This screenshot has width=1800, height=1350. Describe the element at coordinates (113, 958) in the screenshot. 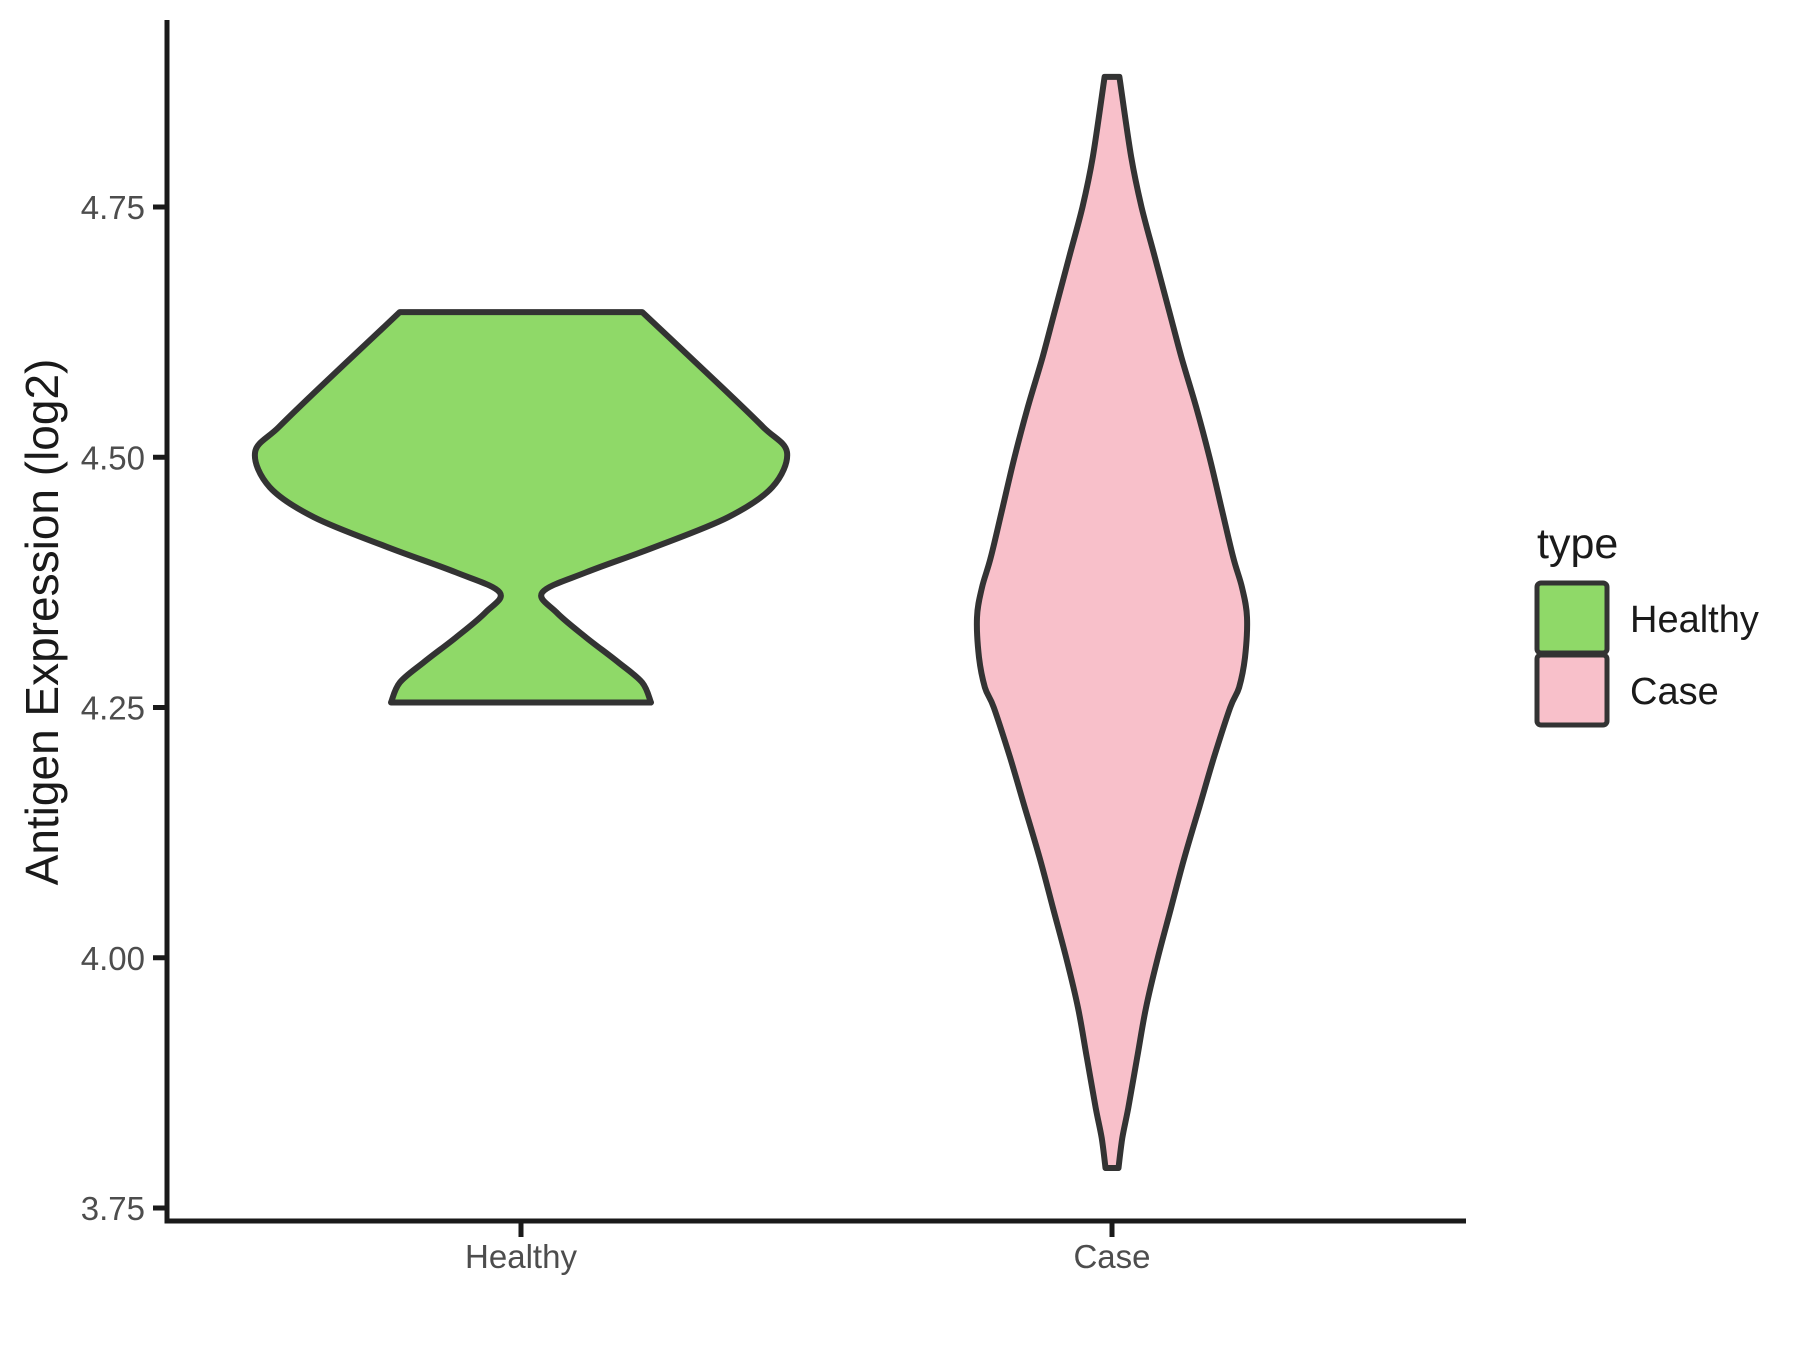

I see `y-tick-label: 4.00` at that location.